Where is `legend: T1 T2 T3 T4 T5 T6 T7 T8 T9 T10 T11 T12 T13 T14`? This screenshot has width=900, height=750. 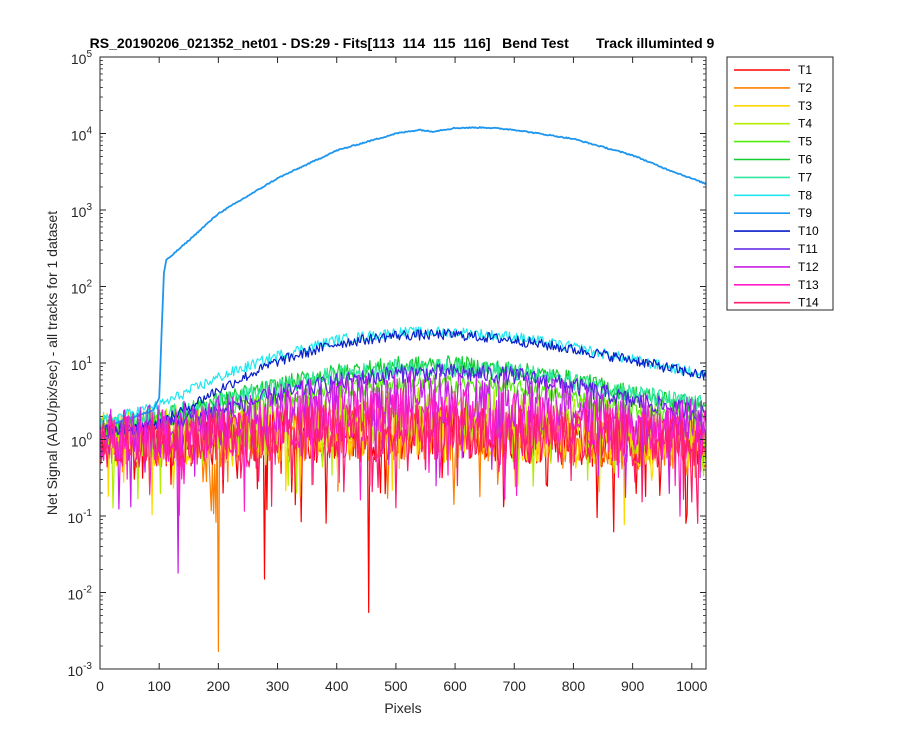
legend: T1 T2 T3 T4 T5 T6 T7 T8 T9 T10 T11 T12 T13 T14 is located at coordinates (780, 183).